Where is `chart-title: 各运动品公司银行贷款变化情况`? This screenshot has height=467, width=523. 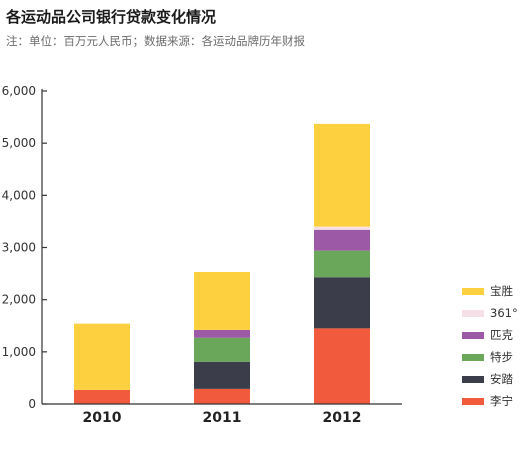
chart-title: 各运动品公司银行贷款变化情况 is located at coordinates (111, 17).